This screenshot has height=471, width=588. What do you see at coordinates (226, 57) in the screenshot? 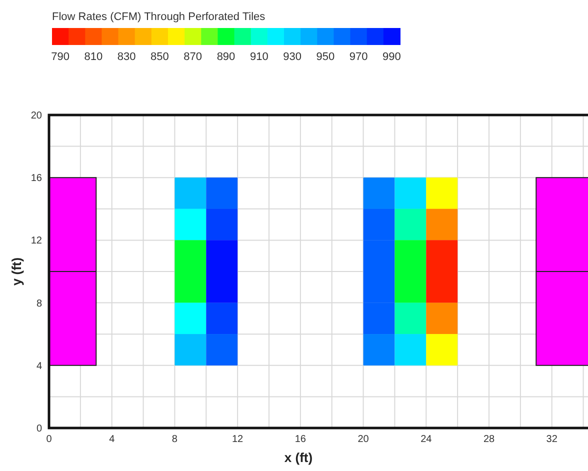
I see `color-bar-label: 890` at bounding box center [226, 57].